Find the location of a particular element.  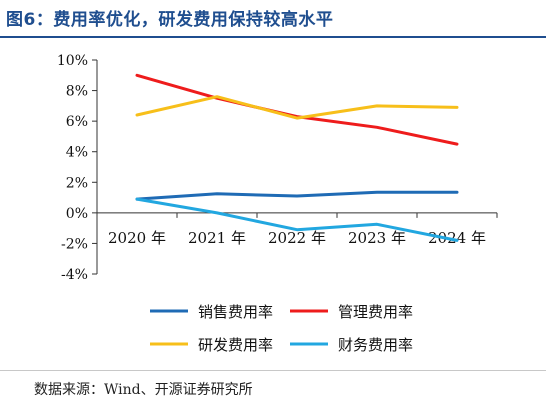

legend-label-4: 财务费用率 is located at coordinates (375, 345).